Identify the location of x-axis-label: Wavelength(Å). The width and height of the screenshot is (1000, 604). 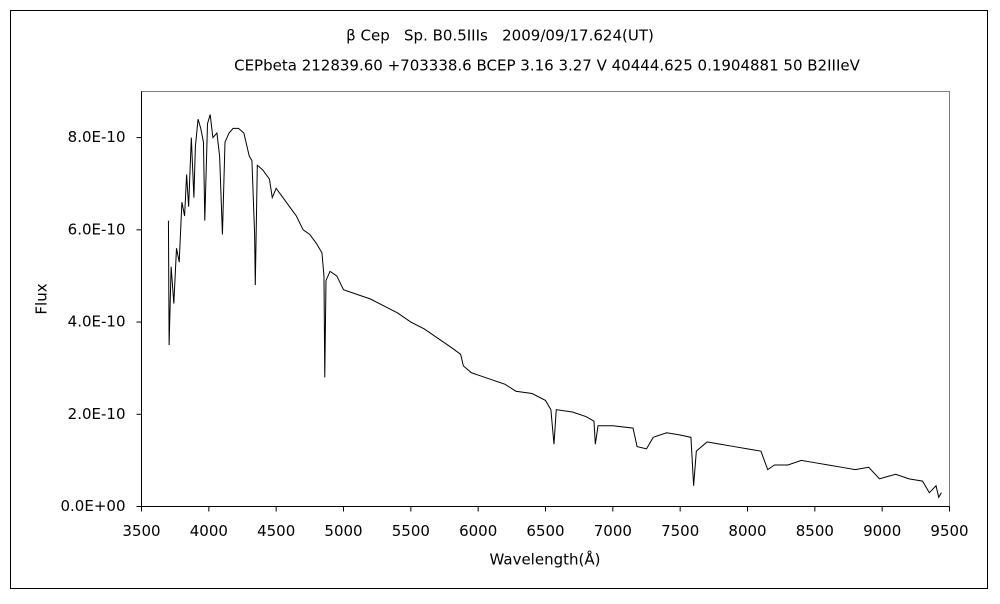
(545, 559).